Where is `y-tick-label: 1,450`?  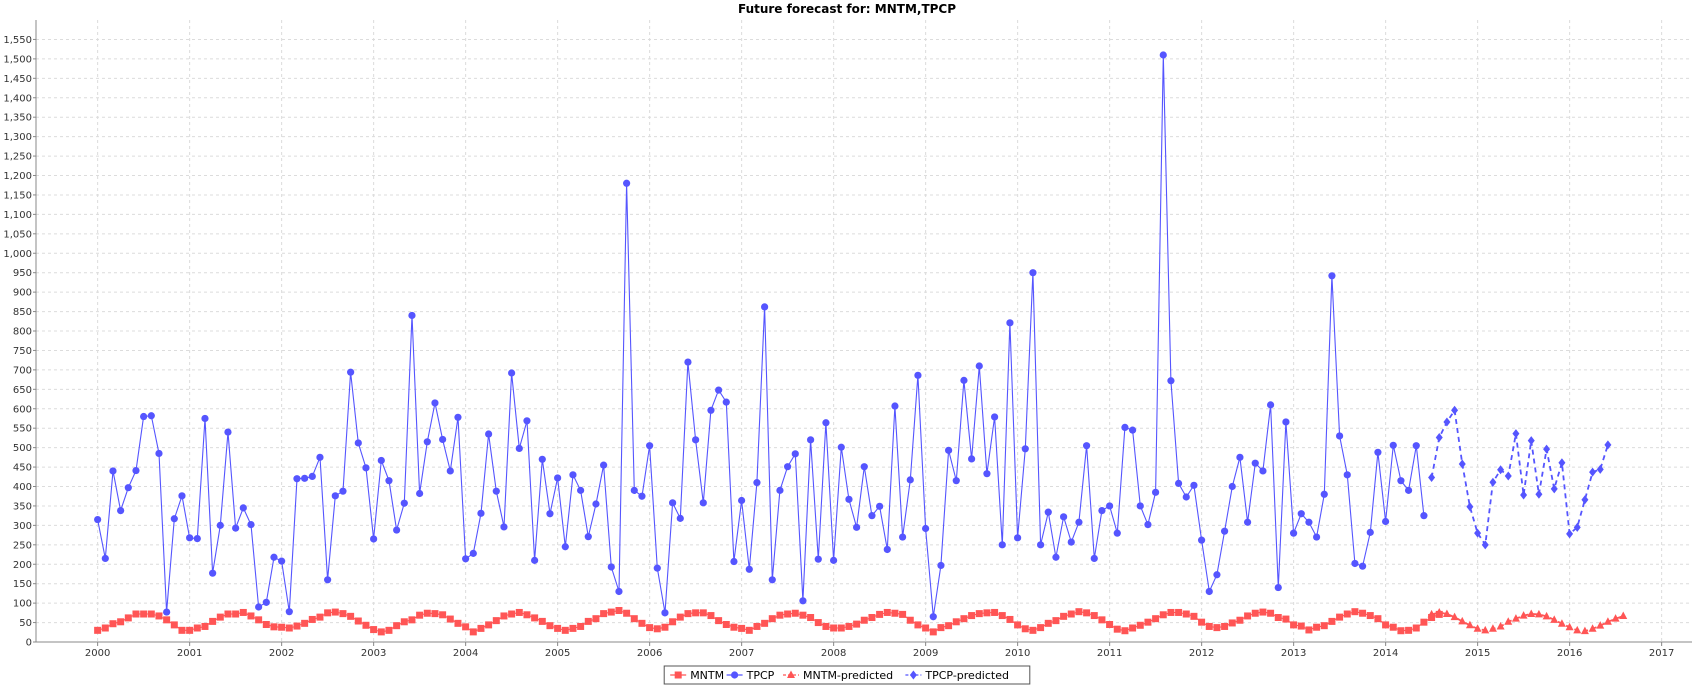
y-tick-label: 1,450 is located at coordinates (17, 79).